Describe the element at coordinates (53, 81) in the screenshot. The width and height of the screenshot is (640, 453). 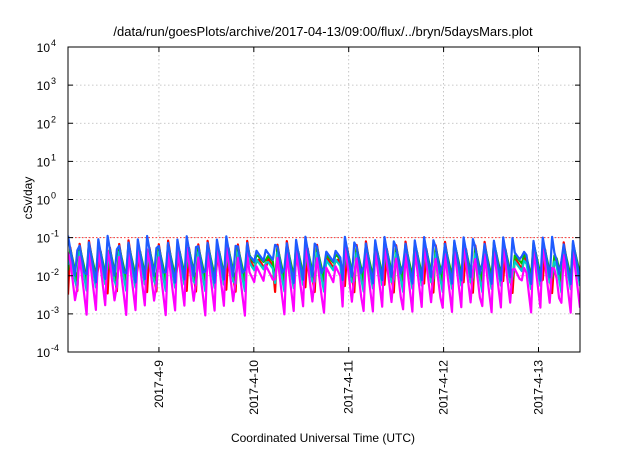
I see `y-tick-exponent: 3` at that location.